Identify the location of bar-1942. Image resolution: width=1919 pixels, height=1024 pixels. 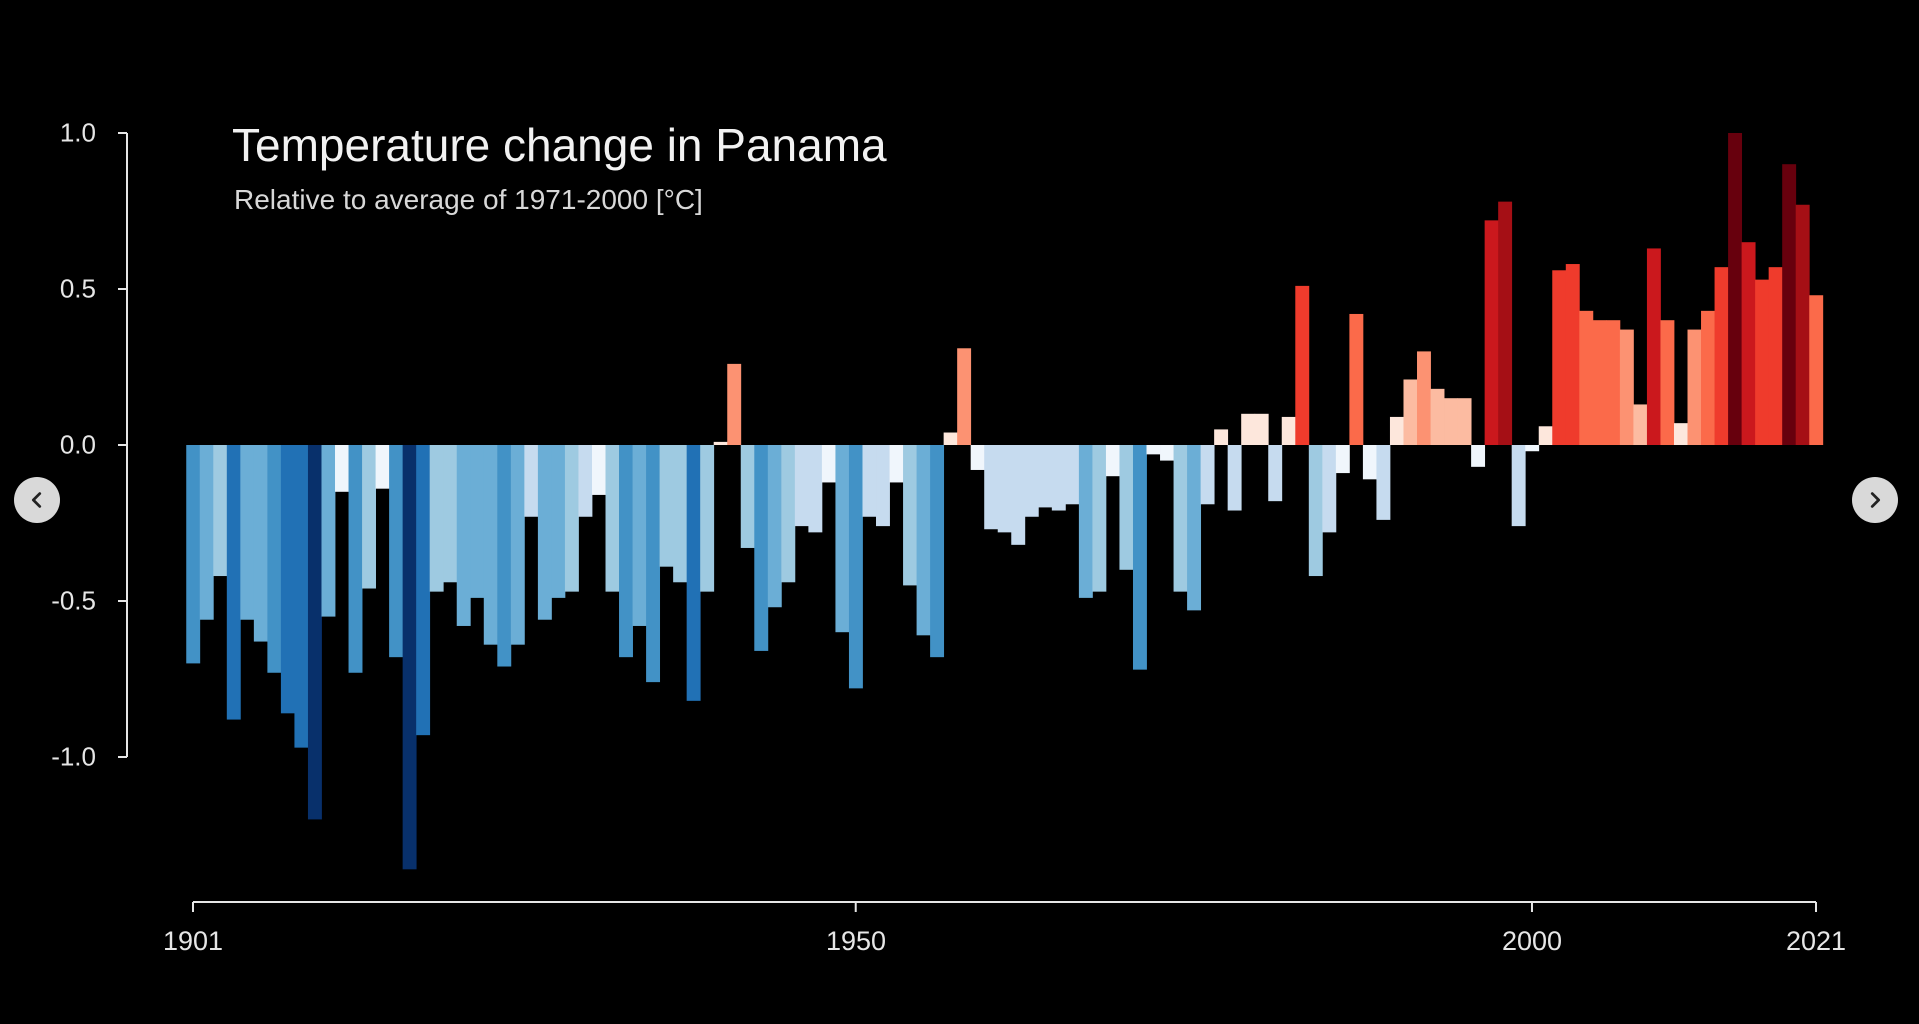
(747, 496).